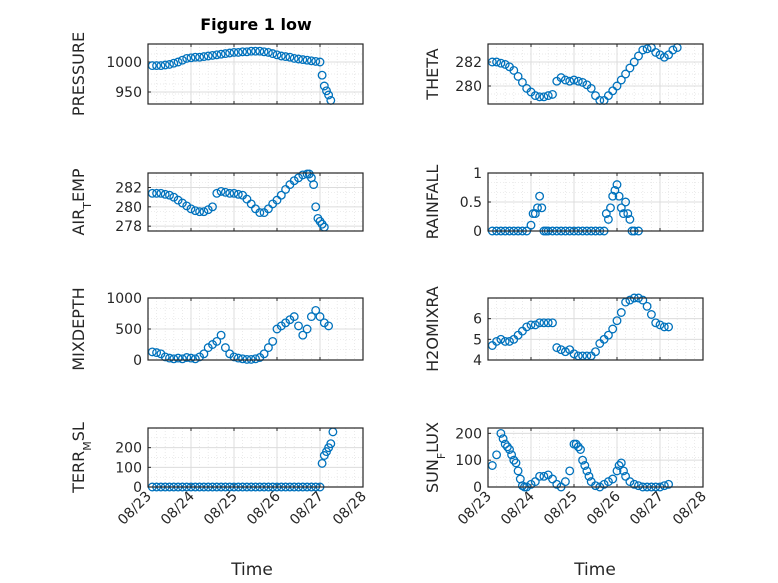 The height and width of the screenshot is (583, 778). What do you see at coordinates (432, 202) in the screenshot?
I see `y-axis-label: RAINFALL` at bounding box center [432, 202].